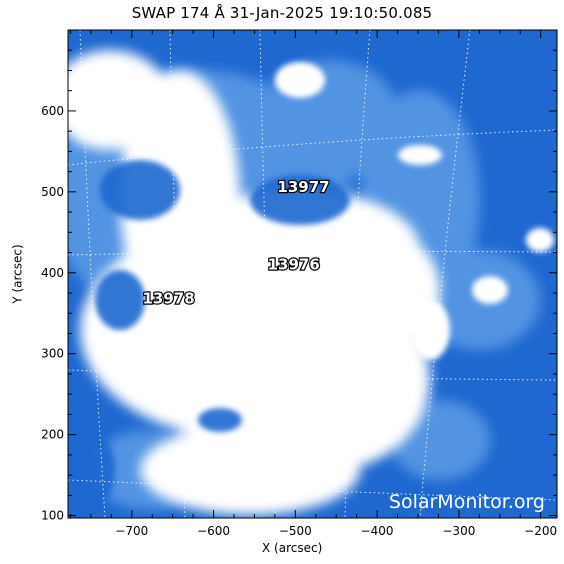 The image size is (564, 564). I want to click on x-axis-label: X (arcsec), so click(292, 548).